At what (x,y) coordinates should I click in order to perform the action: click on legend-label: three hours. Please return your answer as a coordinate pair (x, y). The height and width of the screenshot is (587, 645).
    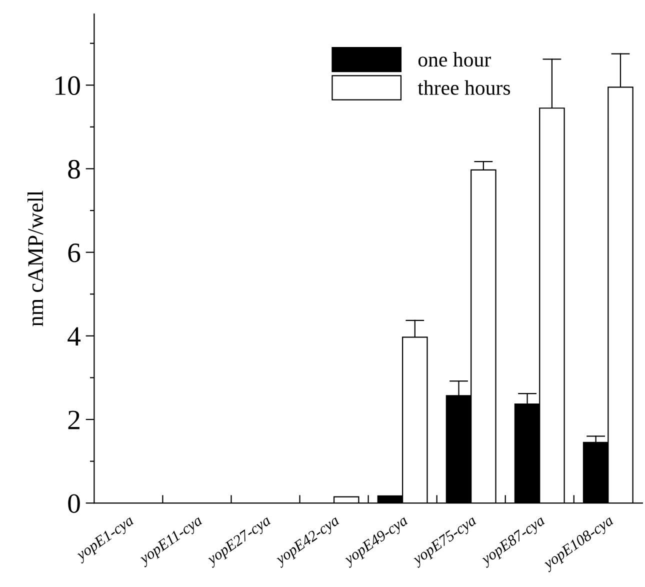
    Looking at the image, I should click on (464, 87).